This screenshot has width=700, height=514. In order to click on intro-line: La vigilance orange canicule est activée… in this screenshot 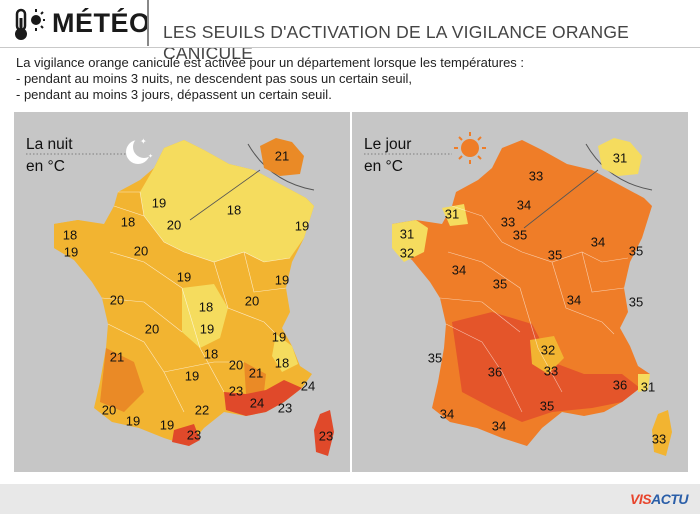, I will do `click(270, 62)`.